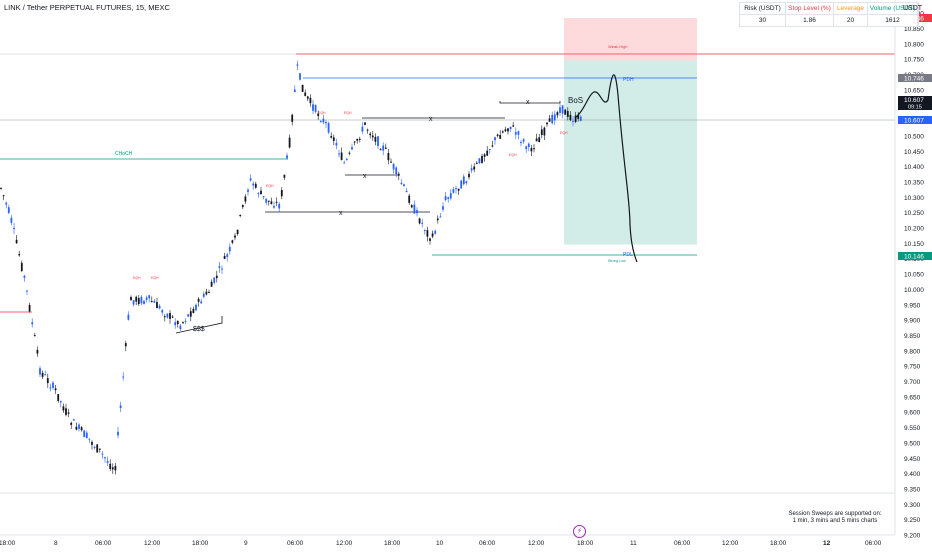 The height and width of the screenshot is (555, 932). Describe the element at coordinates (913, 8) in the screenshot. I see `currency-label: USDT` at that location.